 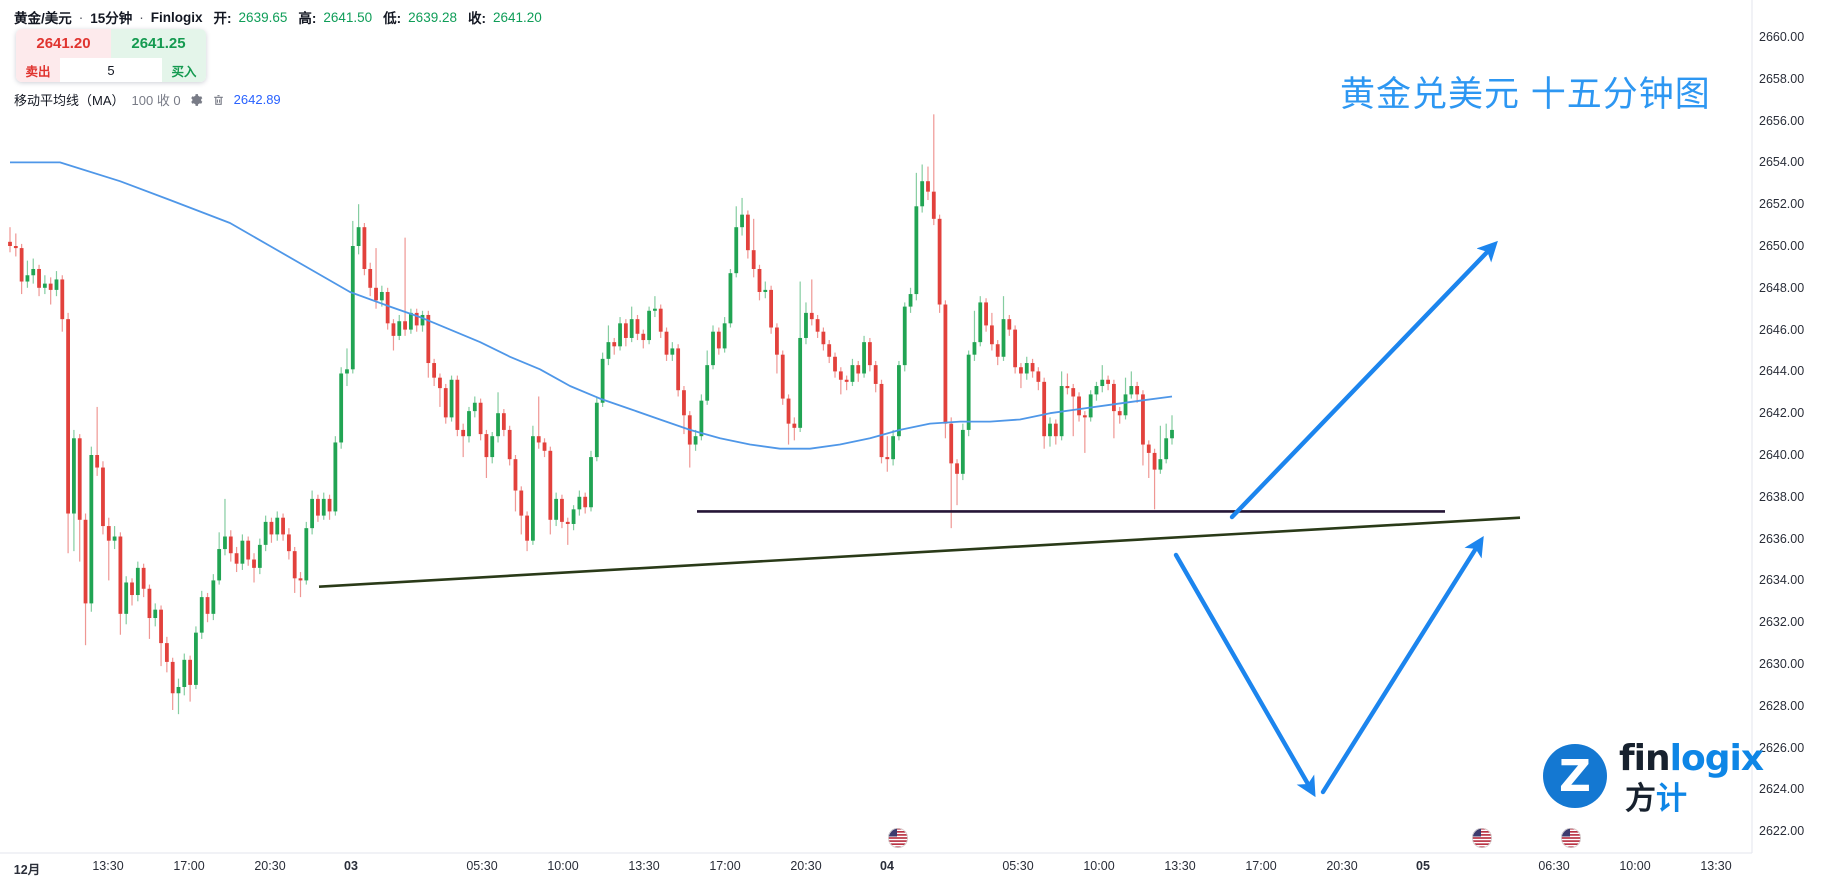 What do you see at coordinates (1782, 747) in the screenshot?
I see `price-tick-label: 2626.00` at bounding box center [1782, 747].